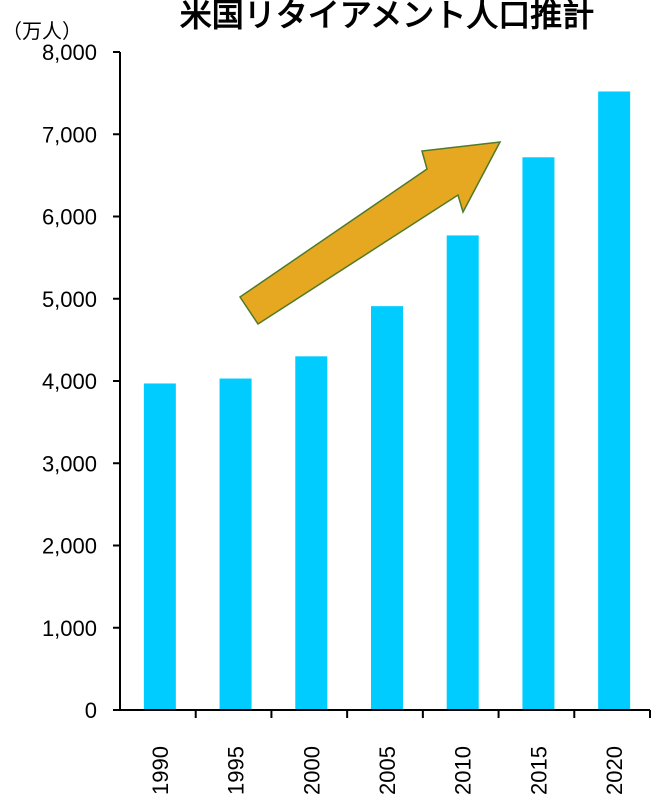 Image resolution: width=653 pixels, height=798 pixels. What do you see at coordinates (160, 770) in the screenshot?
I see `x-tick-label: 1990` at bounding box center [160, 770].